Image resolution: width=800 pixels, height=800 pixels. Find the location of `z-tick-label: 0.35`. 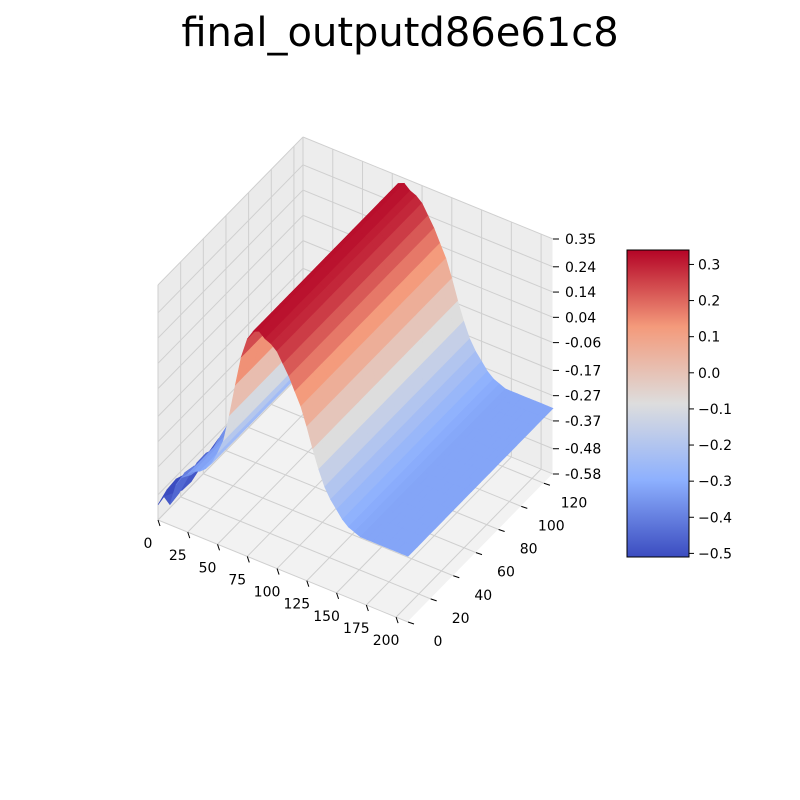

z-tick-label: 0.35 is located at coordinates (580, 240).